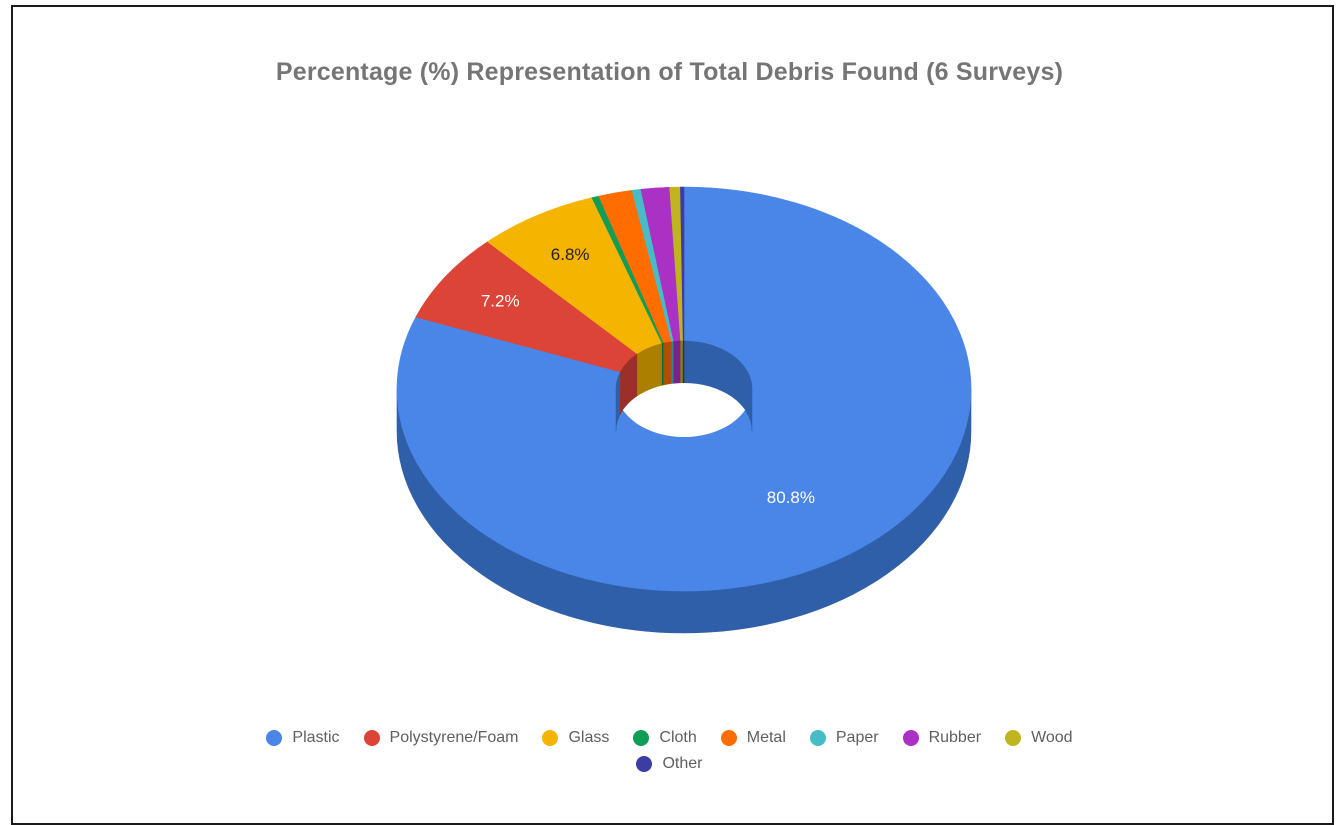 Image resolution: width=1339 pixels, height=825 pixels. Describe the element at coordinates (791, 497) in the screenshot. I see `data-label-plastic: 80.8%` at that location.